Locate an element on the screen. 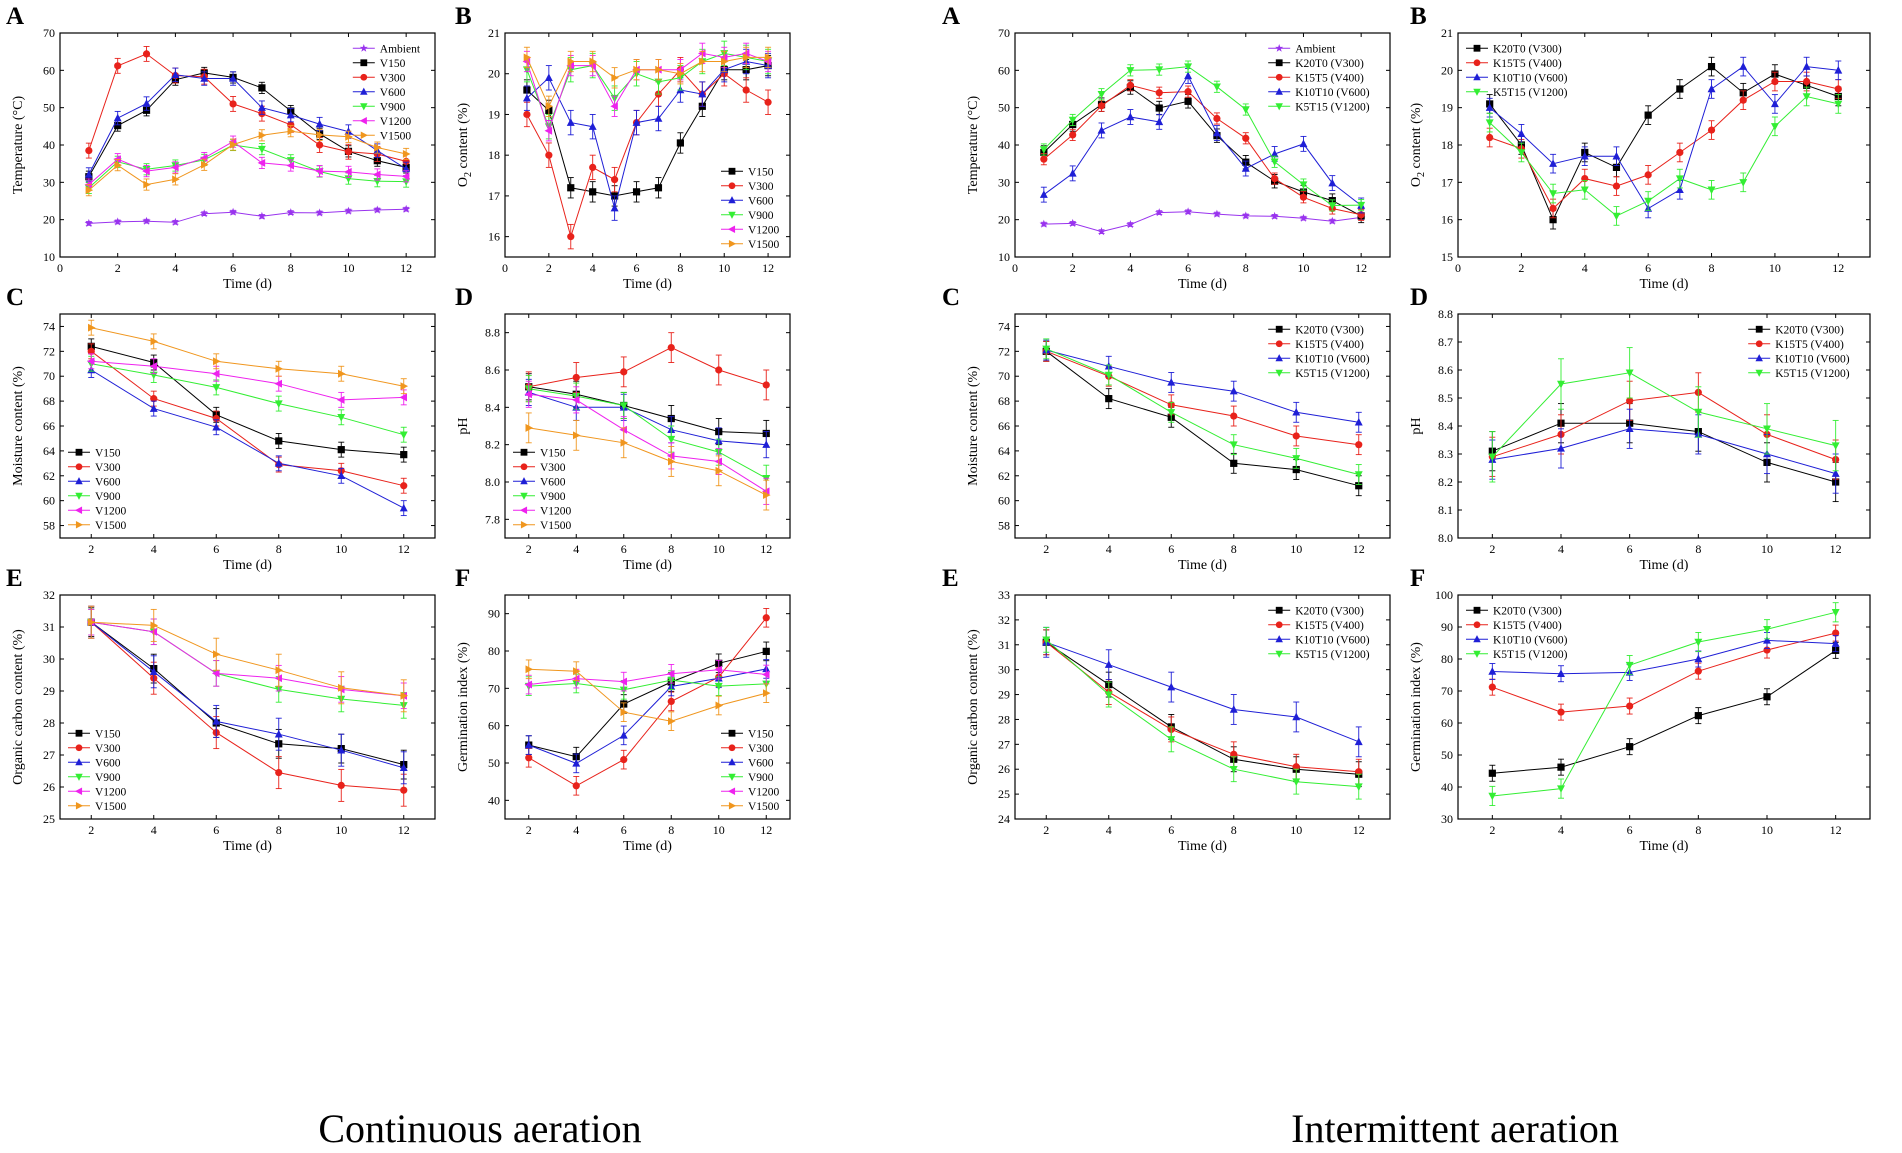  y-tick-label: 70 is located at coordinates (49, 33).